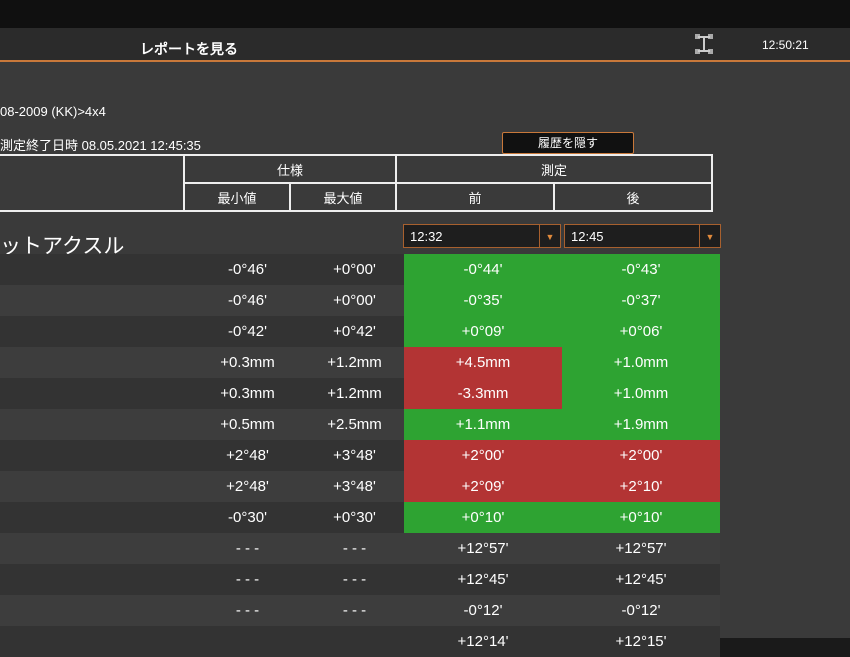 The image size is (850, 657). I want to click on table-row: +2°48' +3°48' +2°09' +2°10', so click(360, 486).